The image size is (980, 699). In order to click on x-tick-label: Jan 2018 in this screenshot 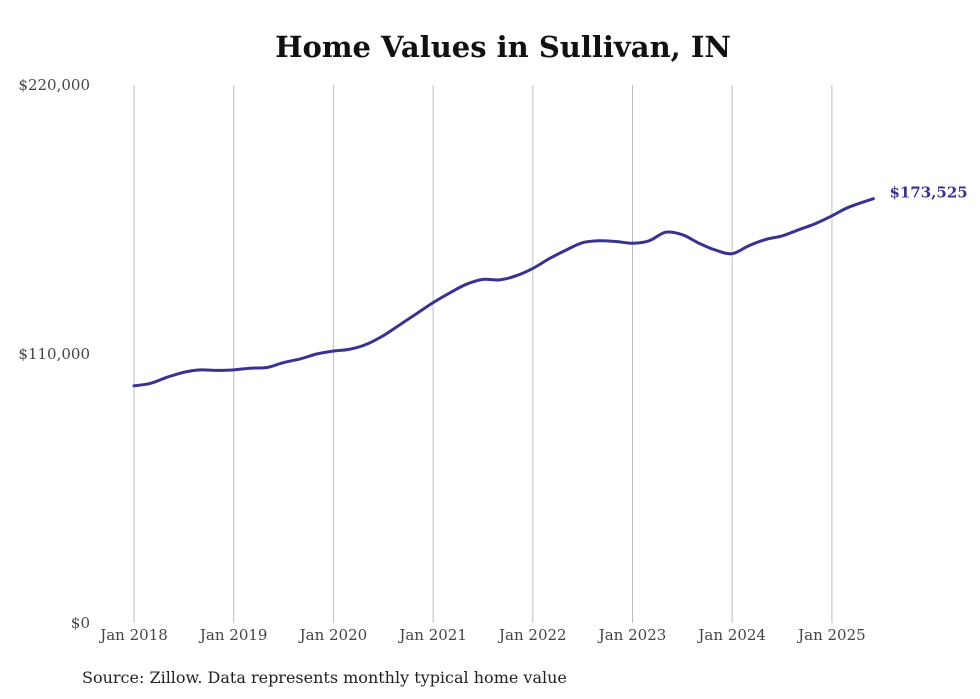, I will do `click(133, 635)`.